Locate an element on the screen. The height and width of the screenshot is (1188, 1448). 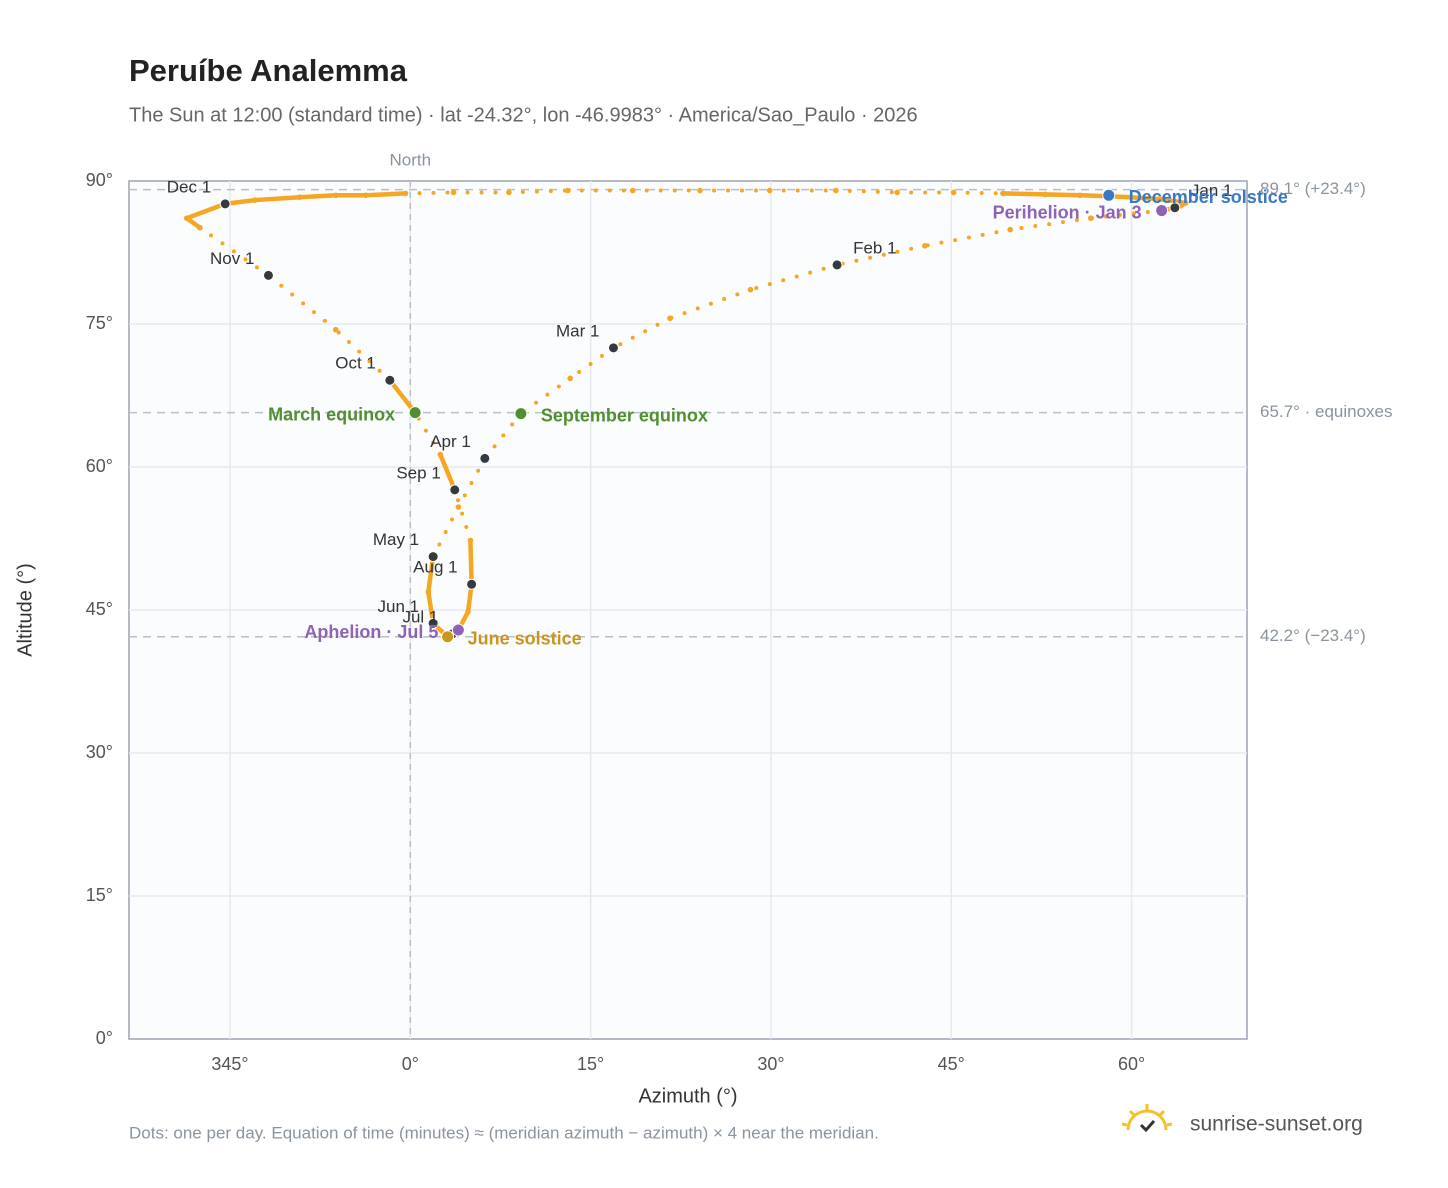
month-label: Jan 1 is located at coordinates (1212, 190).